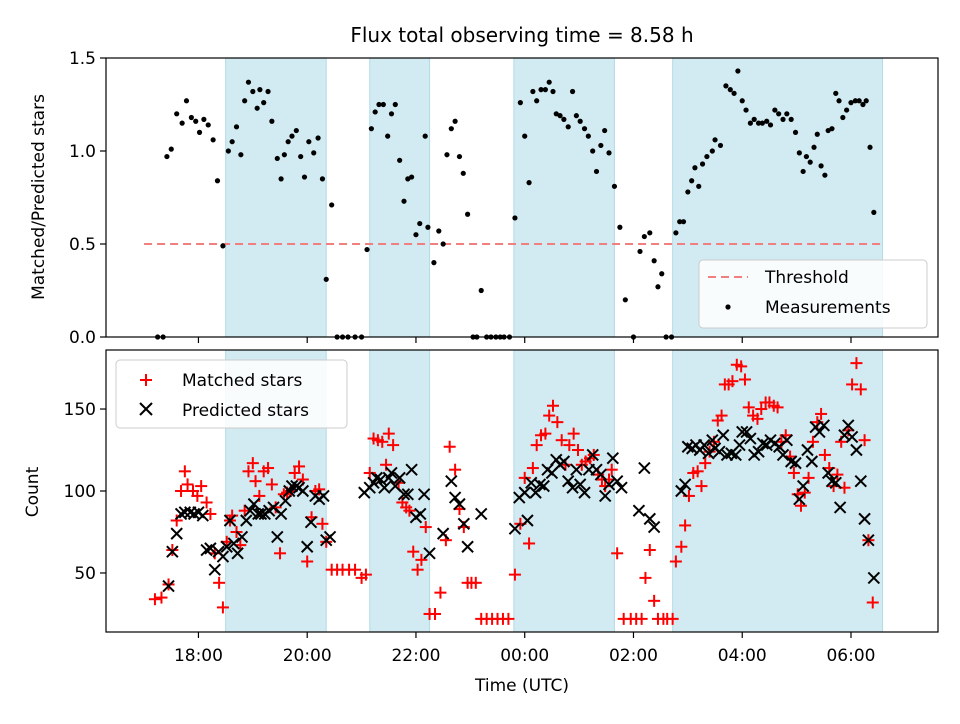 The image size is (960, 724). I want to click on top-legend: Threshold Measurements, so click(813, 294).